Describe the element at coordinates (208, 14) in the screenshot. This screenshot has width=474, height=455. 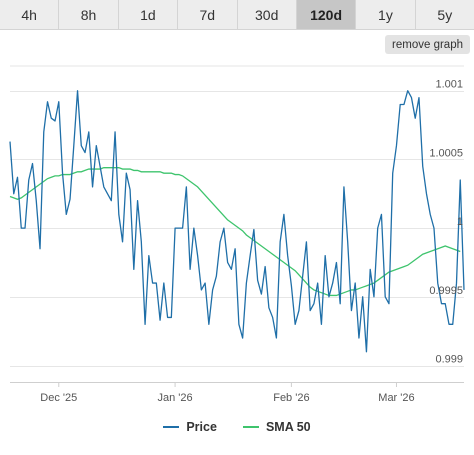
I see `tab-7d: 7d` at that location.